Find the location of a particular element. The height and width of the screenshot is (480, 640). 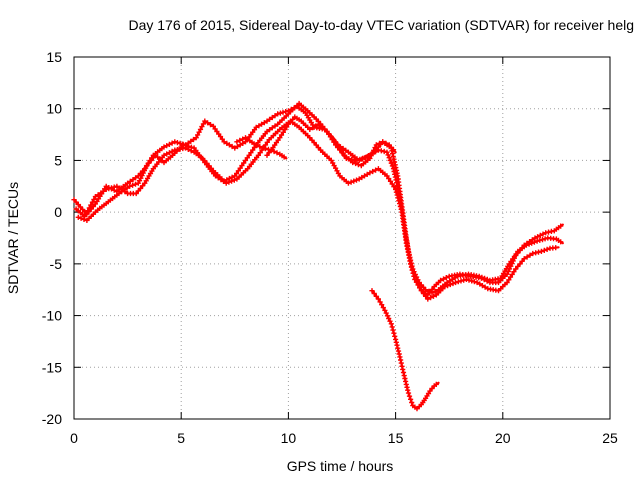

x-tick-label: 5 is located at coordinates (181, 438).